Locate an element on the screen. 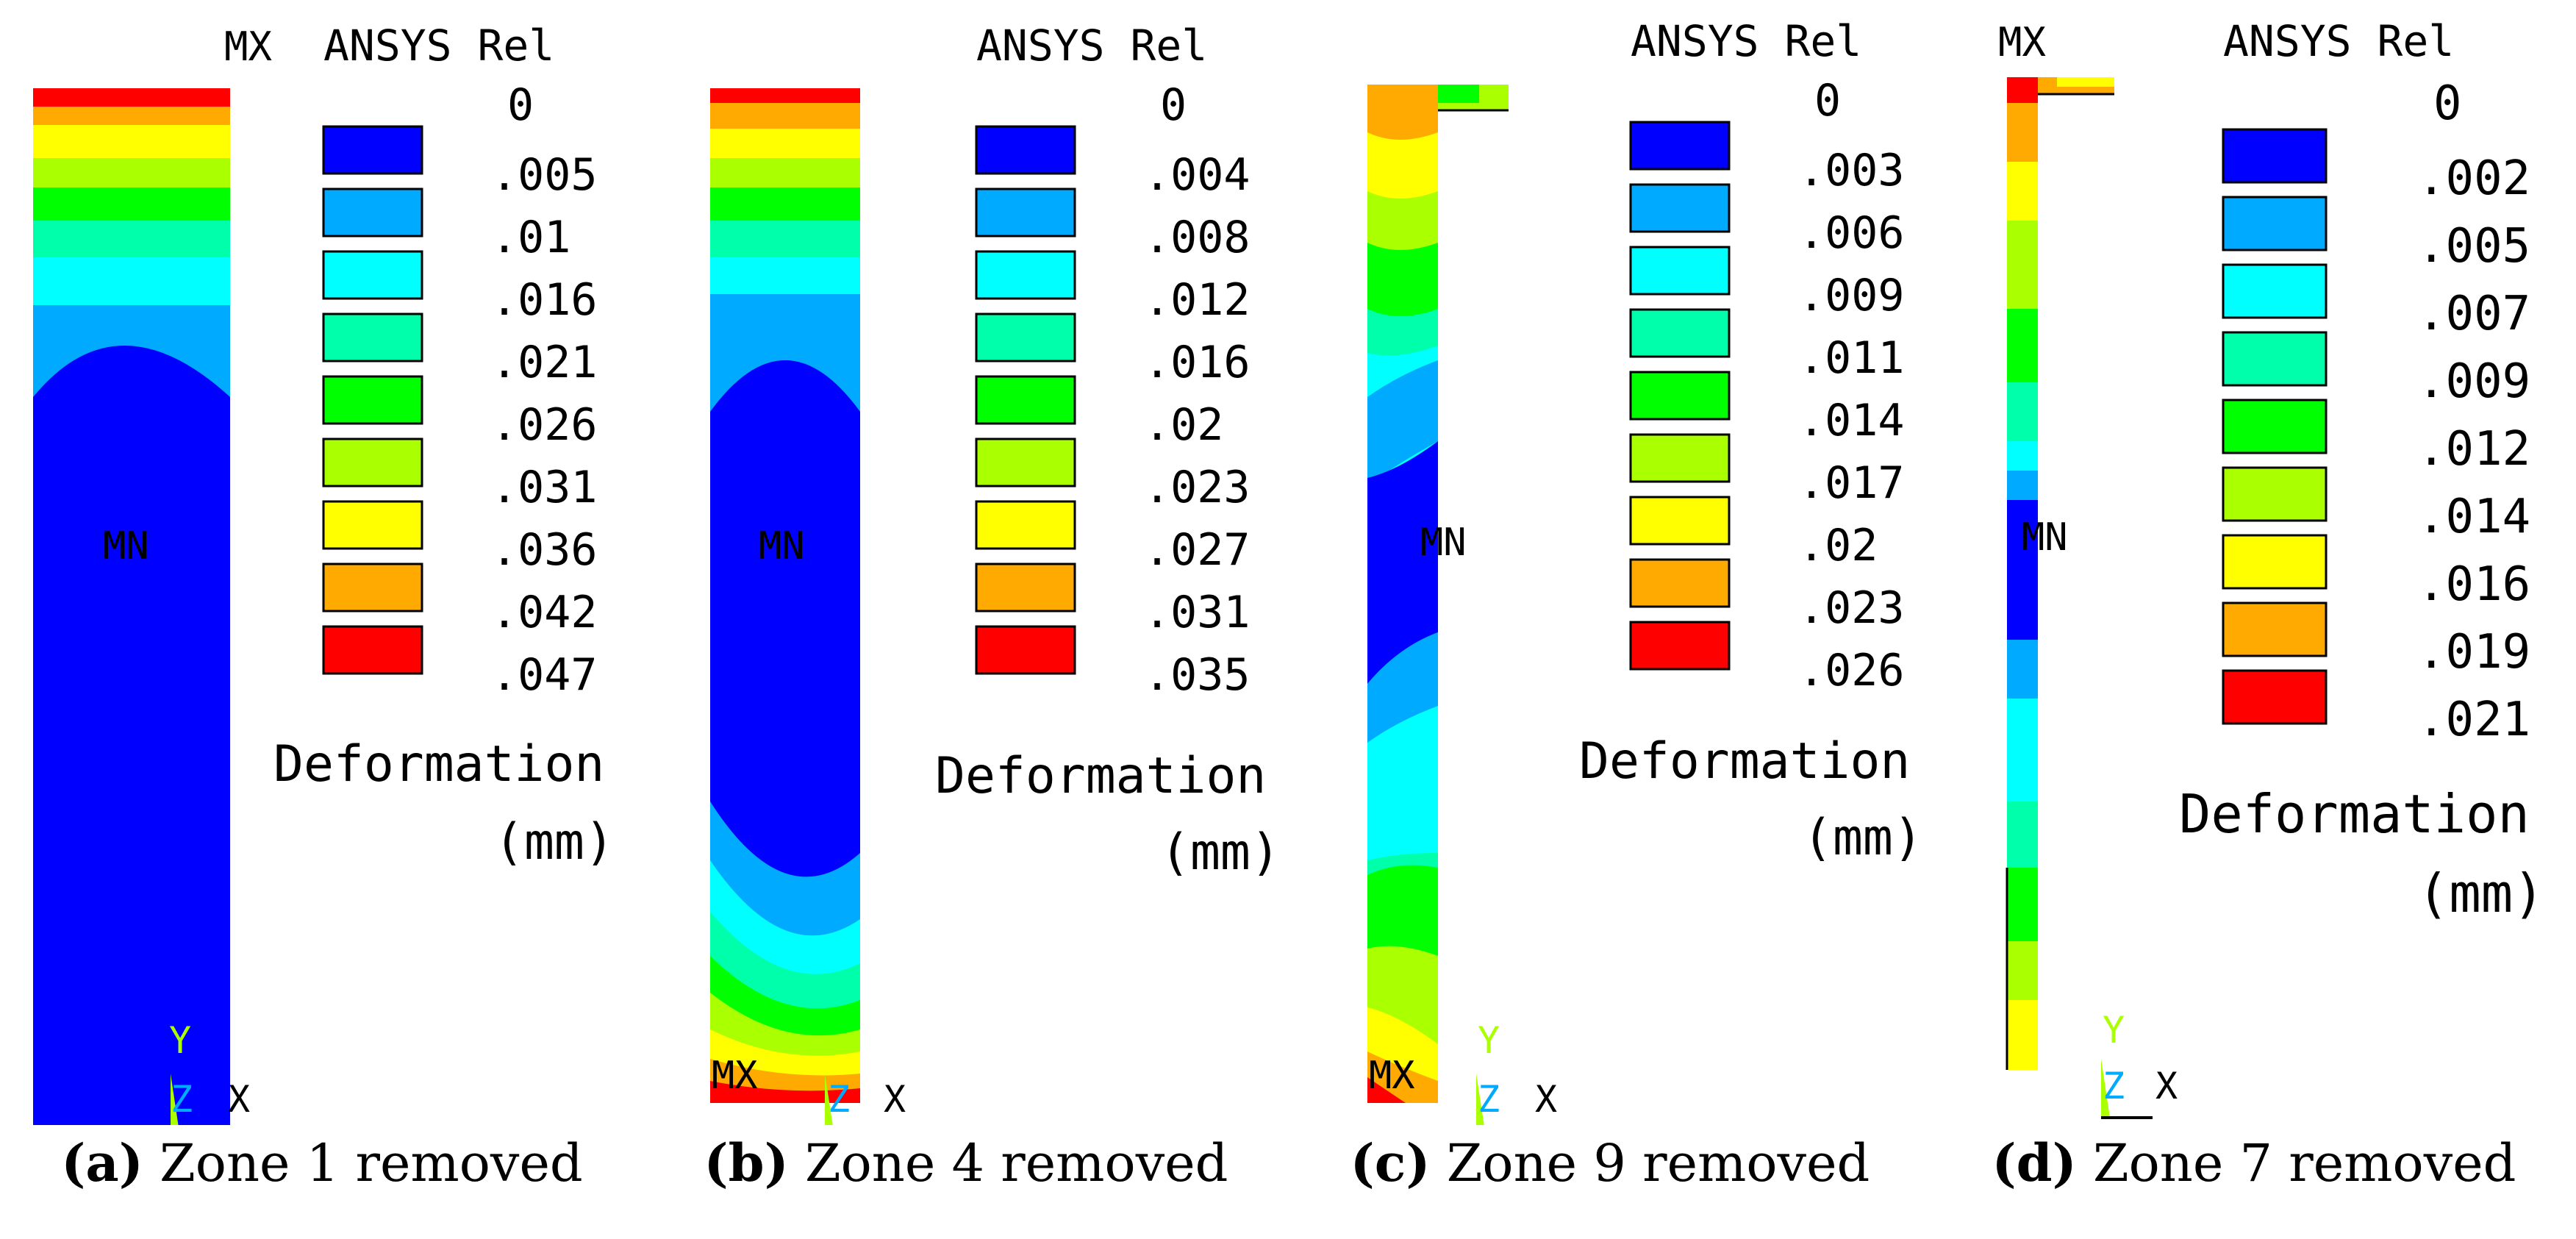  triad-y-label: Y is located at coordinates (2114, 1030).